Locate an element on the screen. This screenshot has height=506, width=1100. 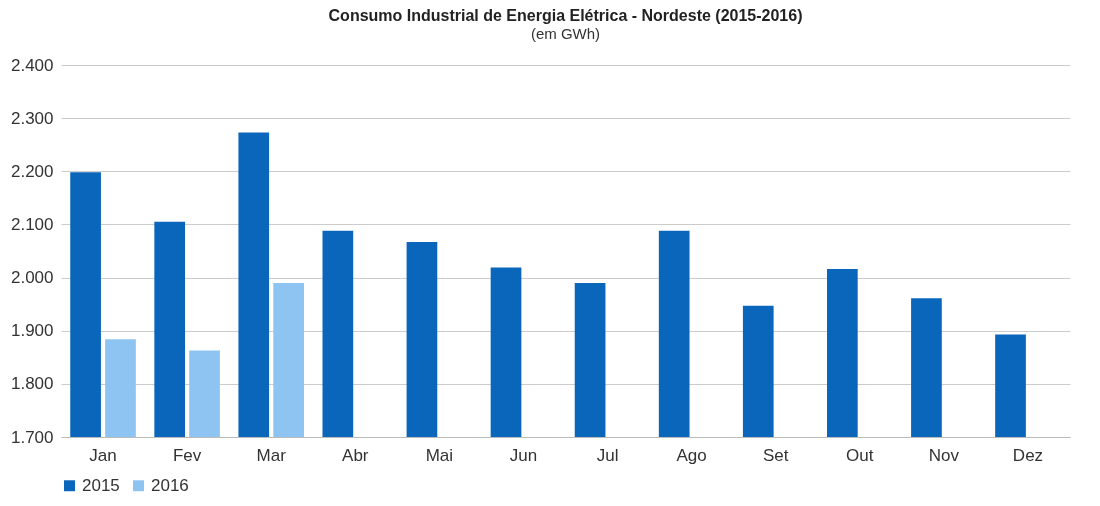
legend-label: 2015 is located at coordinates (101, 485).